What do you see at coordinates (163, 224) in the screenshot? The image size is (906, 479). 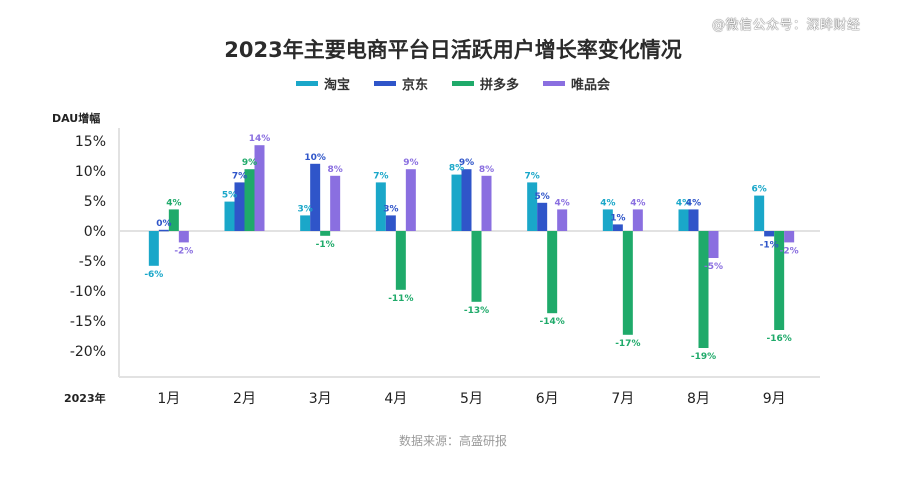 I see `data-label: 0%` at bounding box center [163, 224].